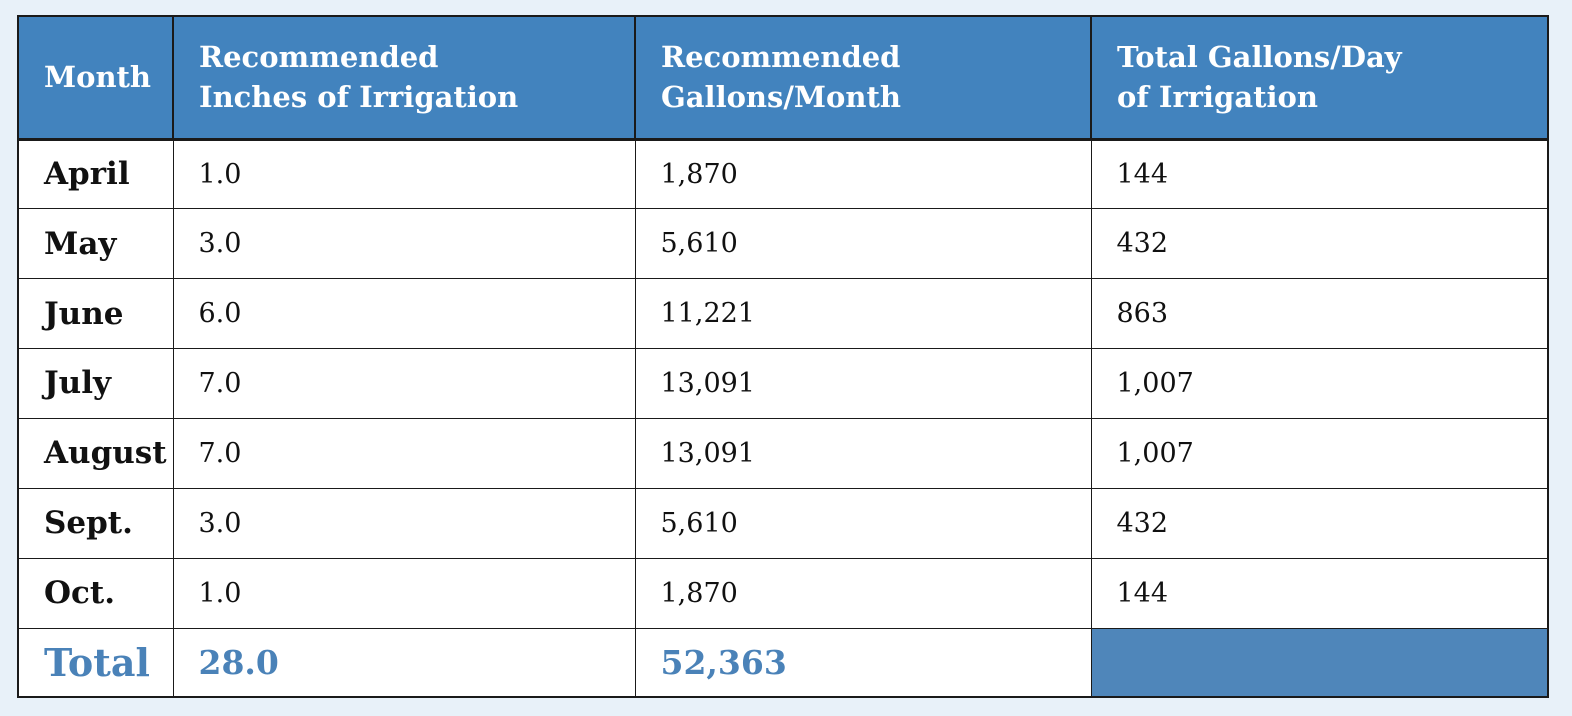 The image size is (1572, 716). What do you see at coordinates (319, 57) in the screenshot?
I see `header-inches-line1: Recommended` at bounding box center [319, 57].